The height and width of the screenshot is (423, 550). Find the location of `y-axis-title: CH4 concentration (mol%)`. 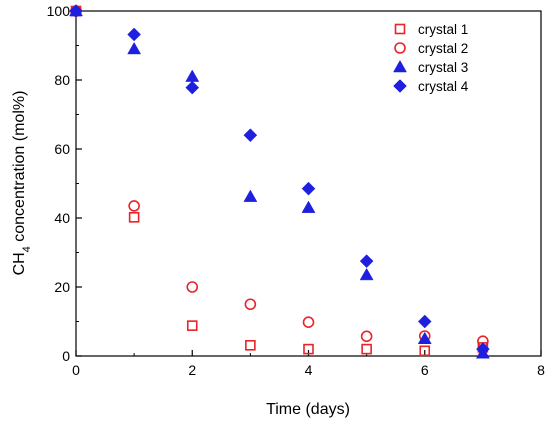

y-axis-title: CH4 concentration (mol%) is located at coordinates (22, 183).